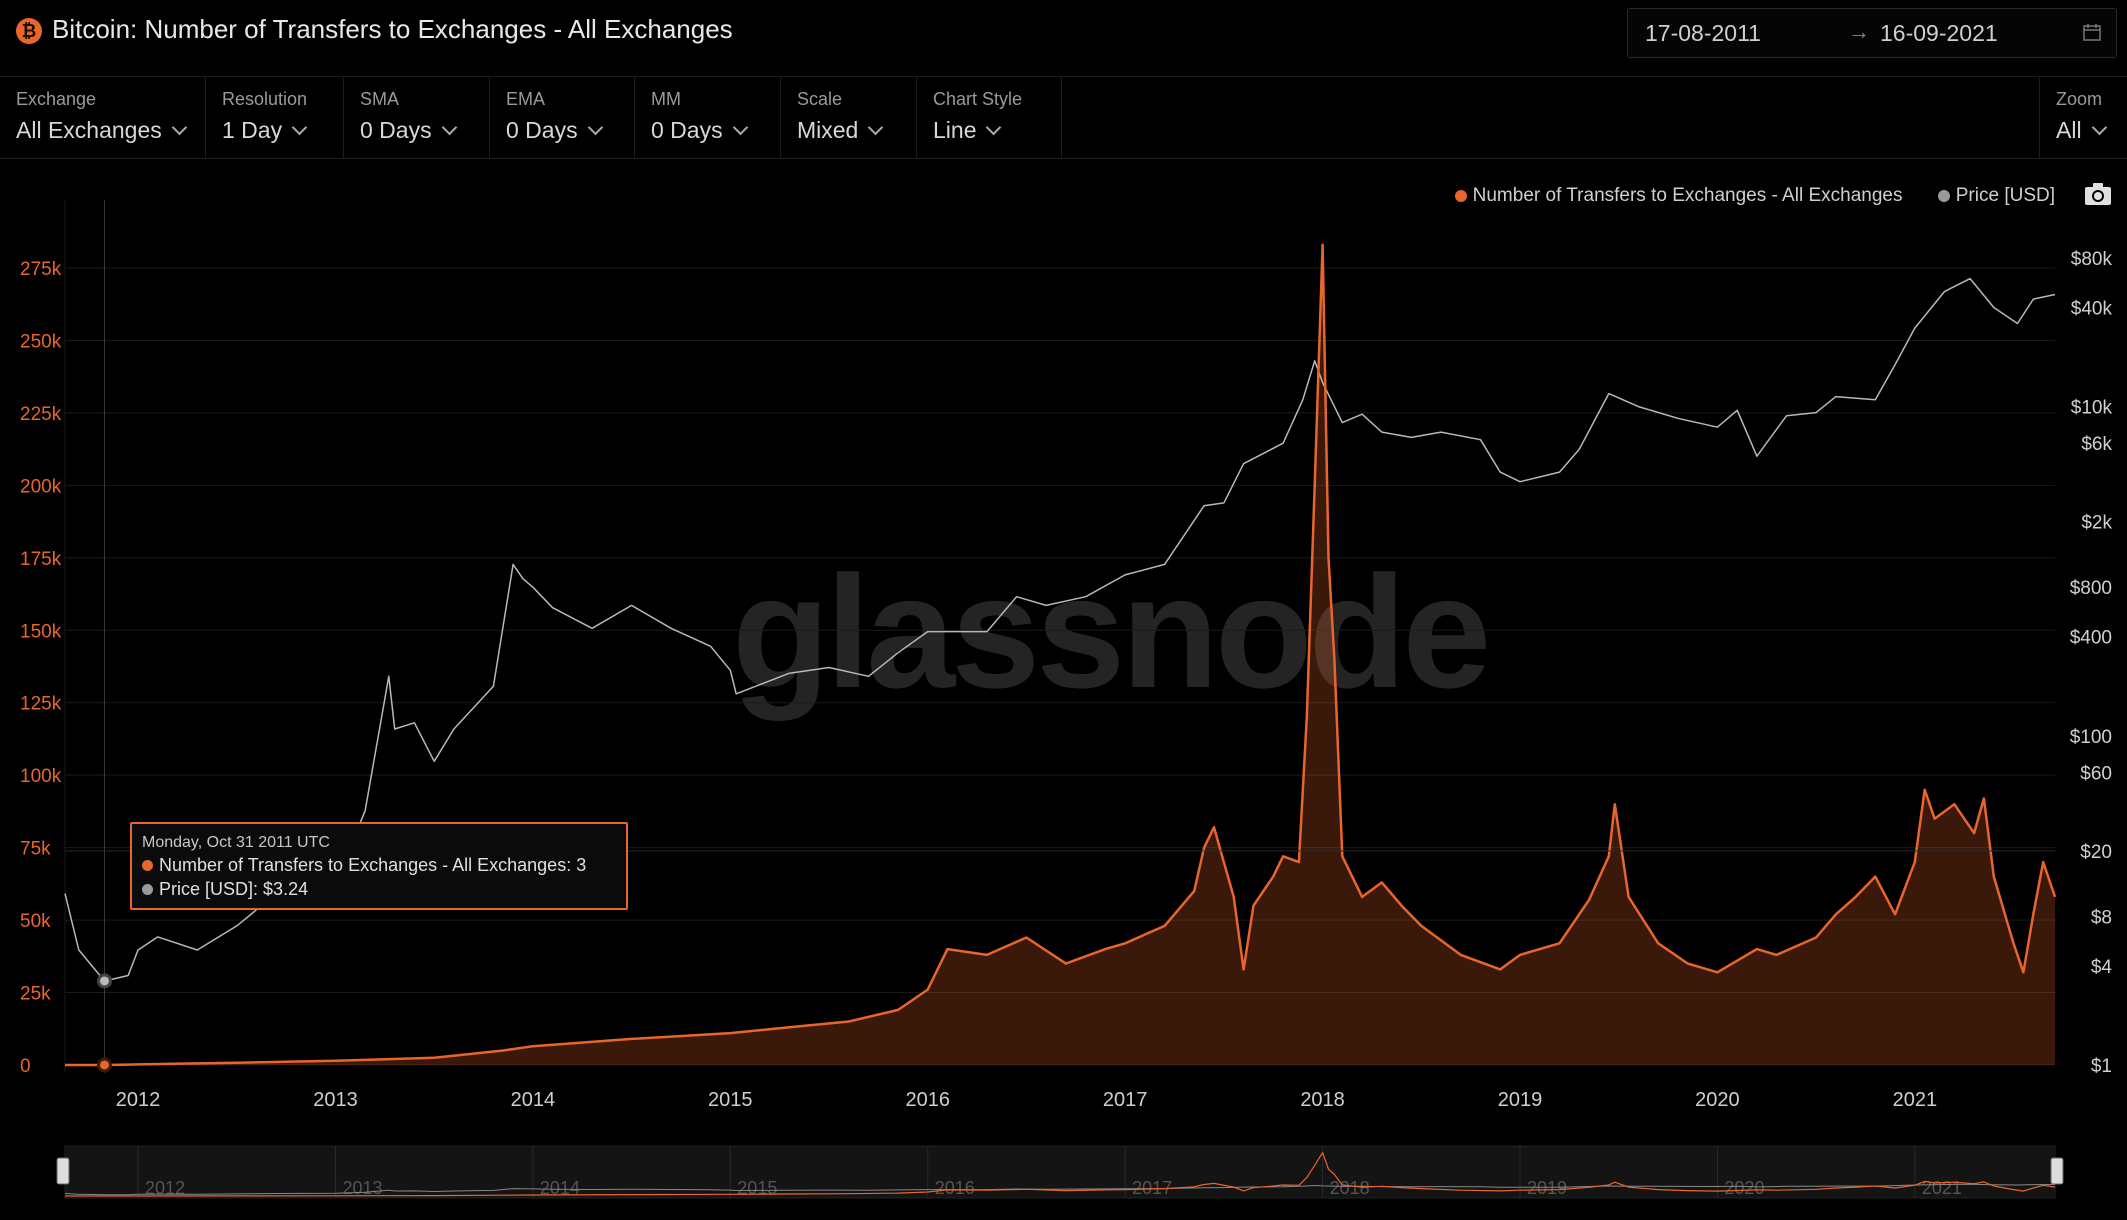  Describe the element at coordinates (104, 1065) in the screenshot. I see `hover-point-transfers` at that location.